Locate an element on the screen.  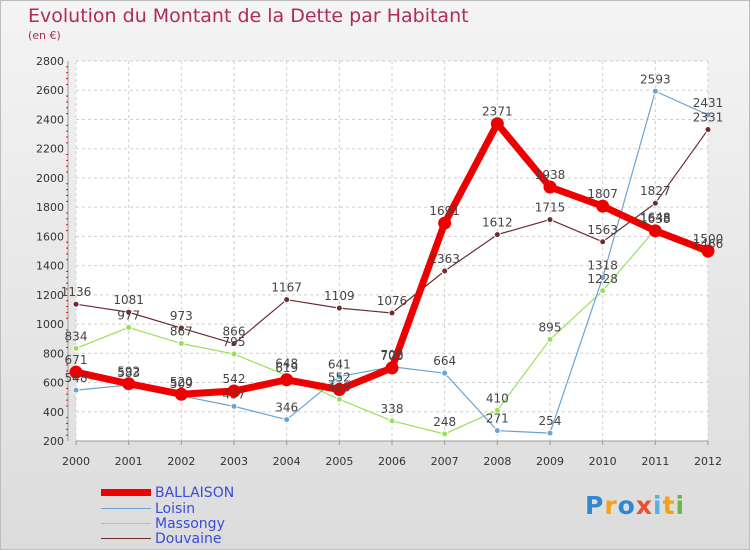
x-tick-label: 2010 is located at coordinates (603, 461).